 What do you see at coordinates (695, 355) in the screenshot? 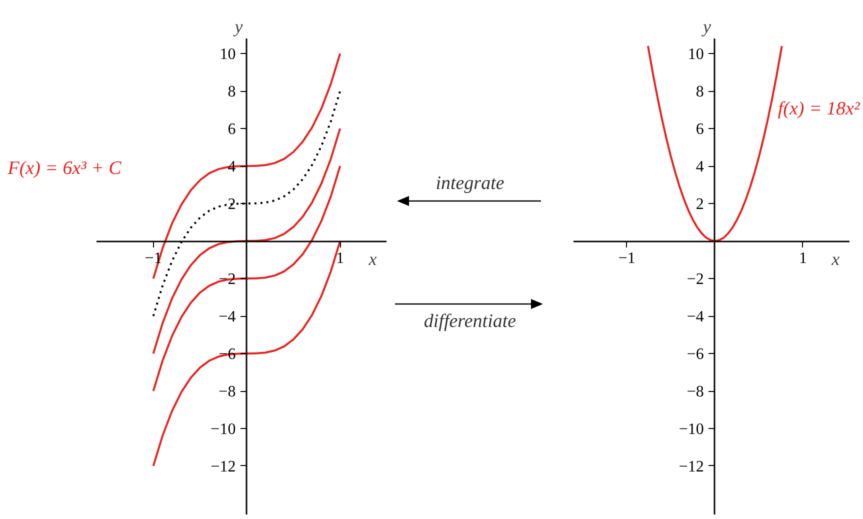
I see `y-tick-label: −6` at bounding box center [695, 355].